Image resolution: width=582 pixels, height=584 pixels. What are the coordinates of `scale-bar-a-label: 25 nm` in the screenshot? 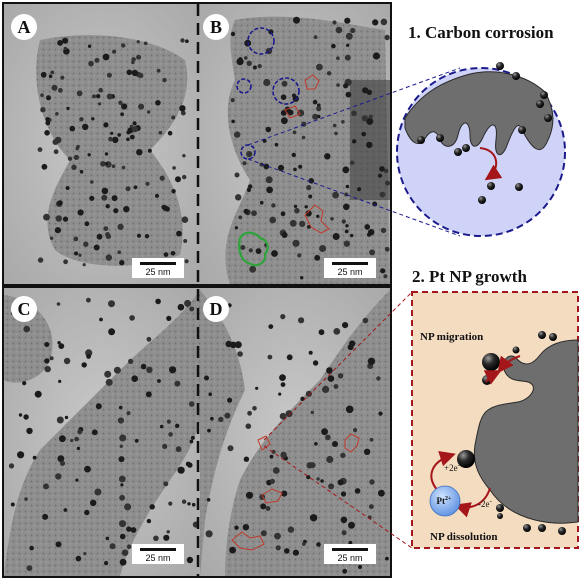 It's located at (157, 272).